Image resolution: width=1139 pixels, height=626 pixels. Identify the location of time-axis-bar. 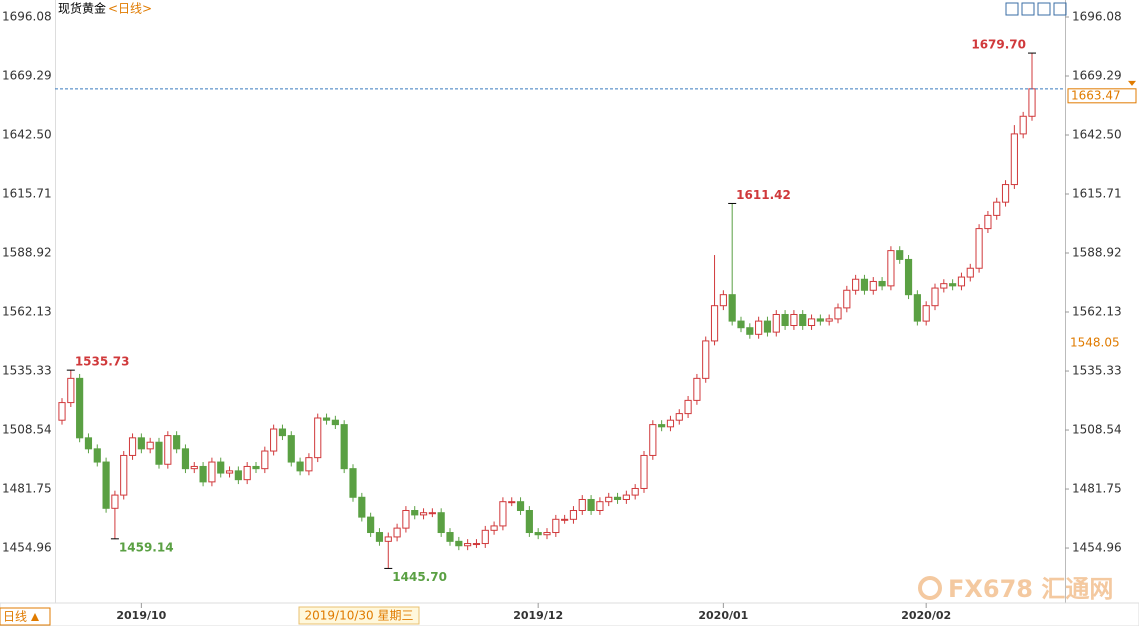
(569, 614).